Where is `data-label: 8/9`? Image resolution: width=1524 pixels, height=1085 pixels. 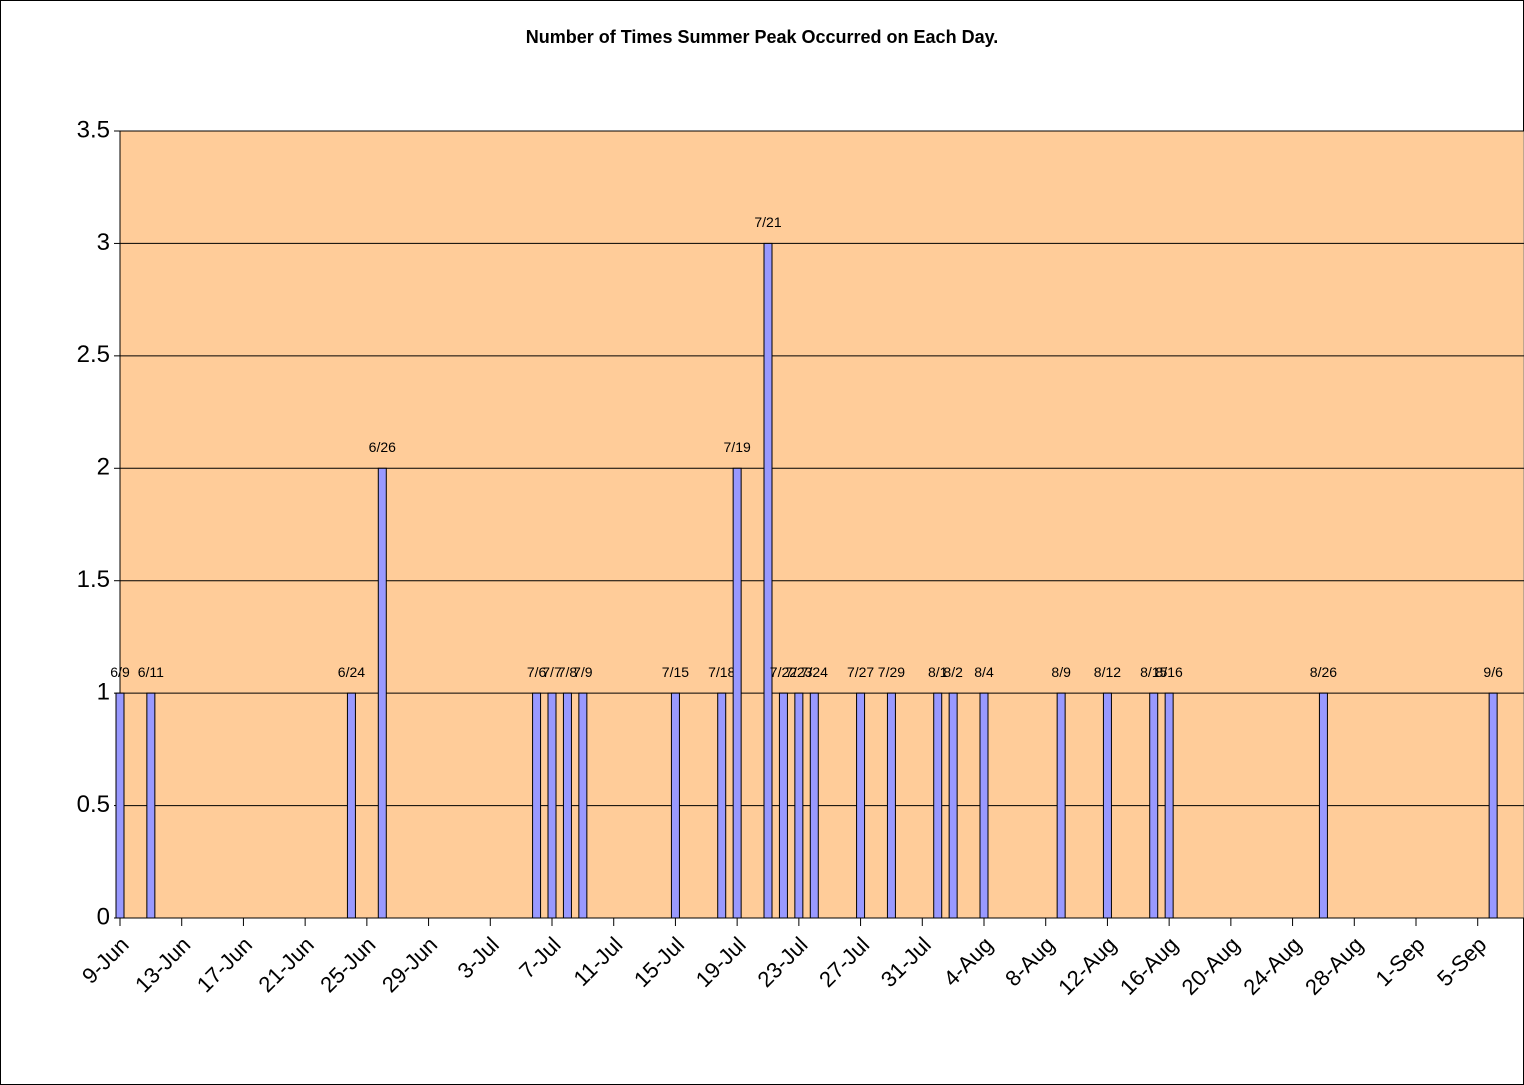
data-label: 8/9 is located at coordinates (1061, 672).